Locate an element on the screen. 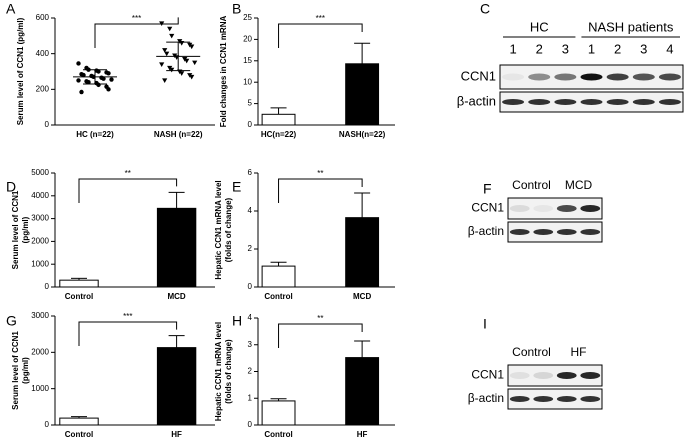 The width and height of the screenshot is (685, 439). panel-label: H is located at coordinates (237, 321).